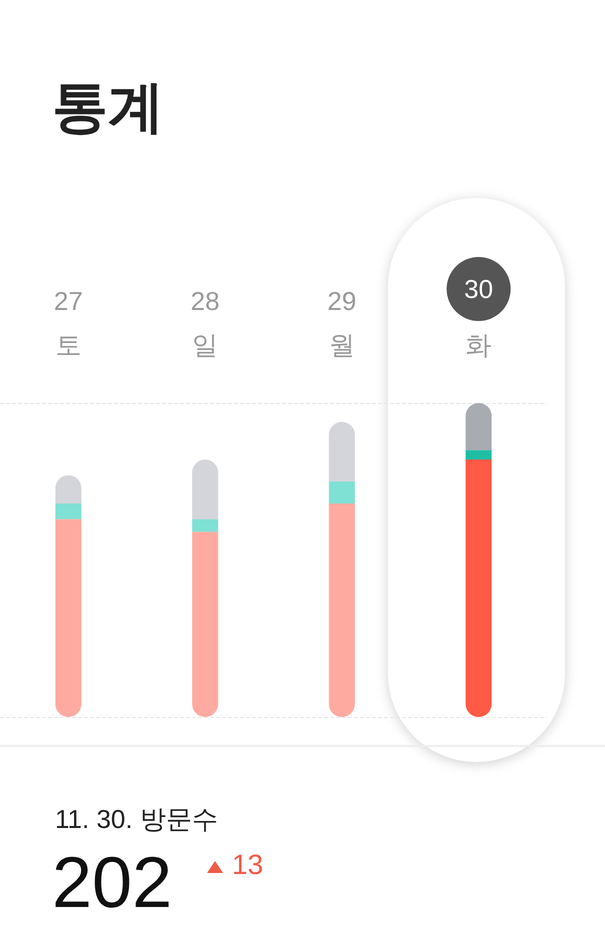  I want to click on x-tick-label: 27 토, so click(68, 323).